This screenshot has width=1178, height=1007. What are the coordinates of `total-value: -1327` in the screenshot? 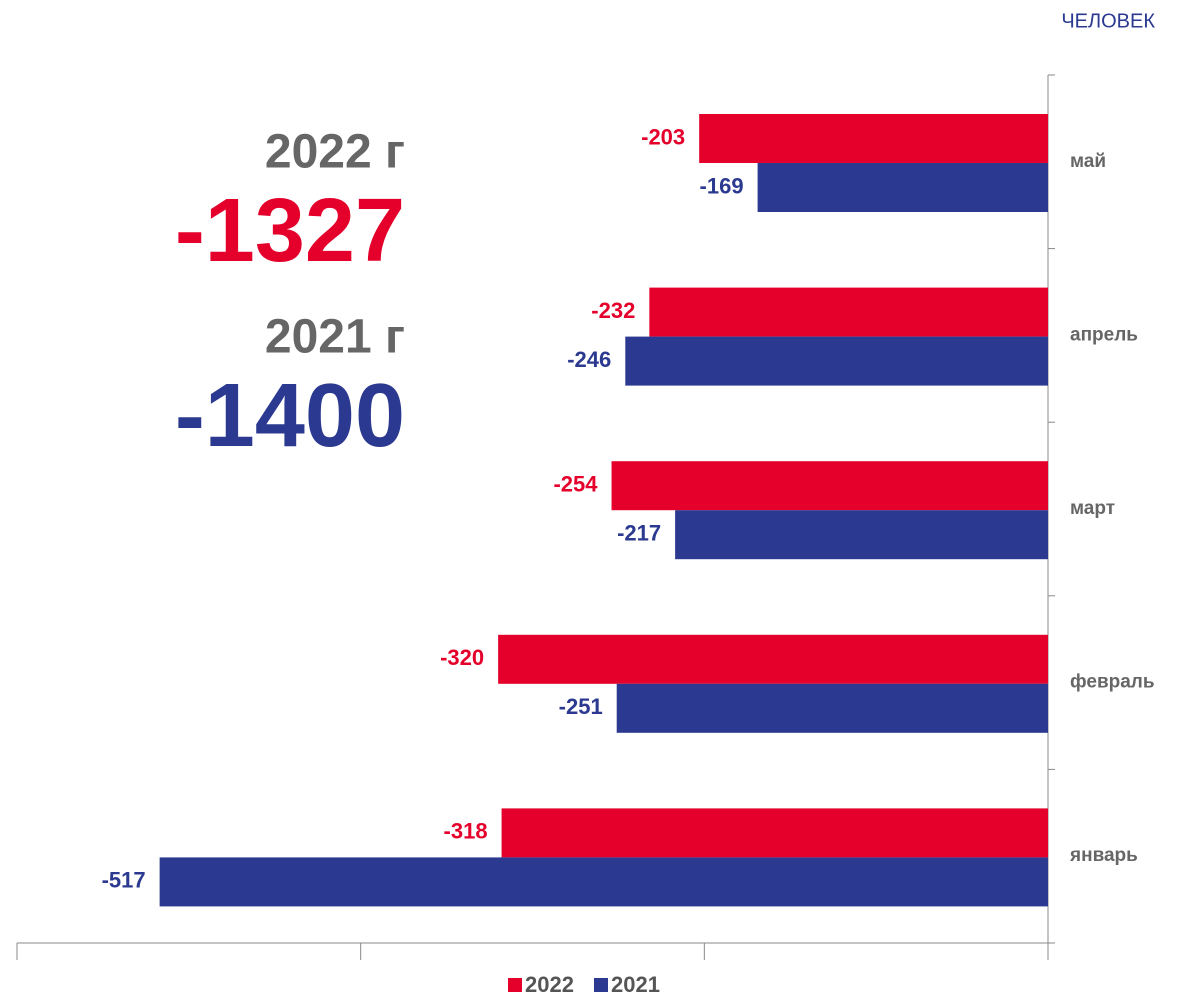 It's located at (290, 231).